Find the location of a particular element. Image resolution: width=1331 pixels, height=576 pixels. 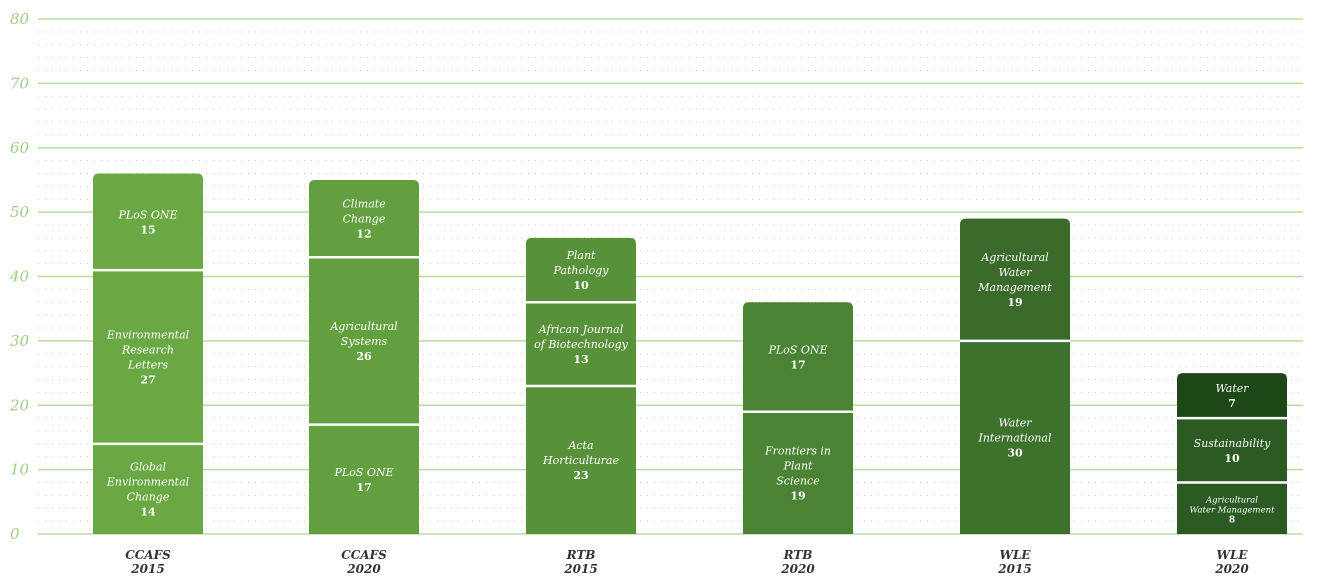

segment-value: 12 is located at coordinates (363, 234).